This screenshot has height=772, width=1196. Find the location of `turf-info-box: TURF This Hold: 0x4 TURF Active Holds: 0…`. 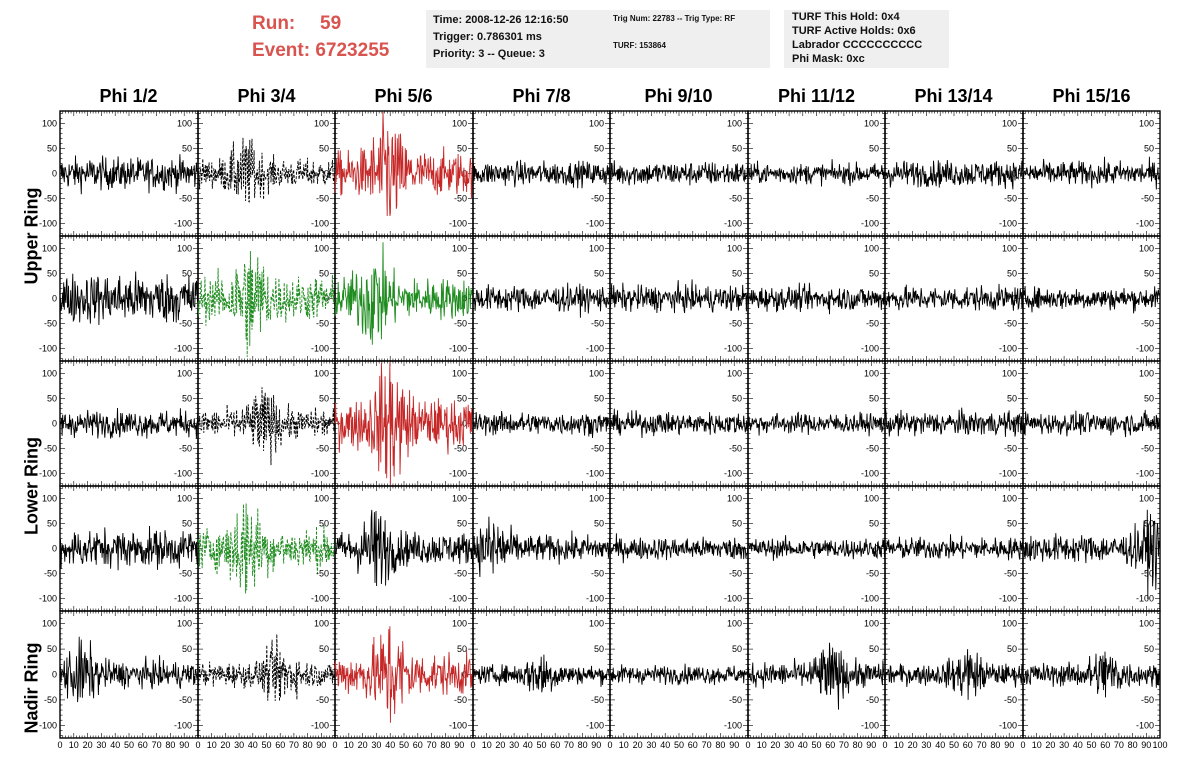

turf-info-box: TURF This Hold: 0x4 TURF Active Holds: 0… is located at coordinates (866, 39).